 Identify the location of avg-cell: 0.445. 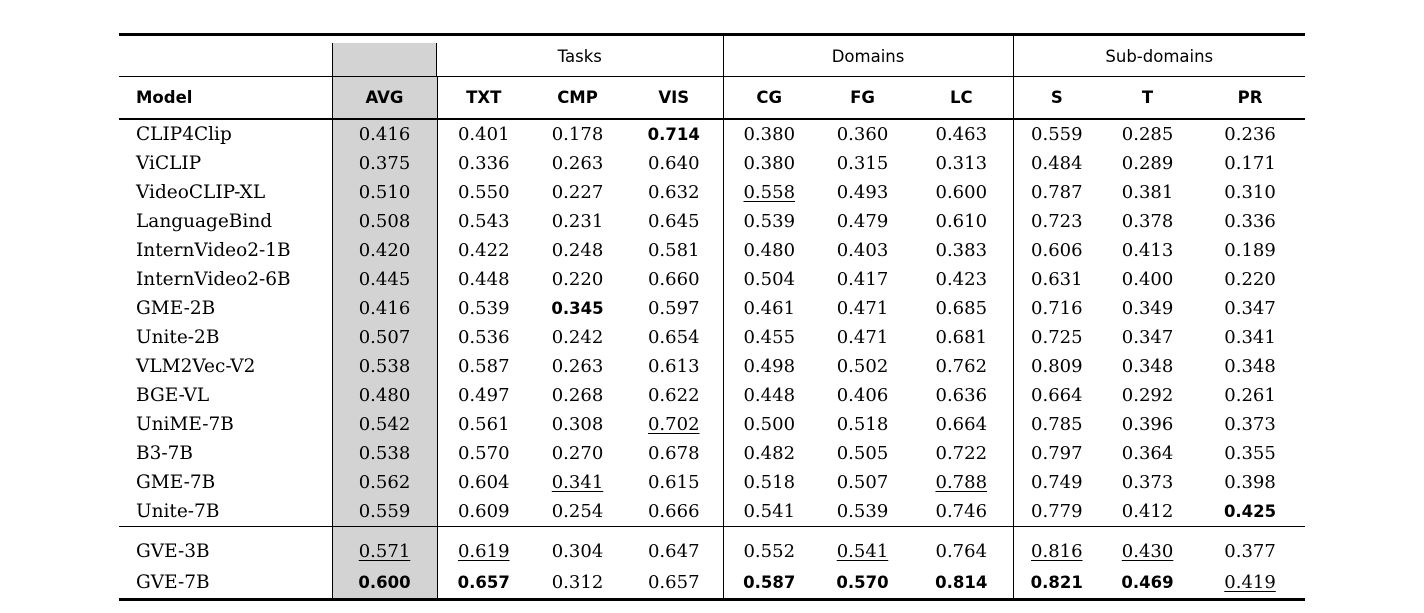
(384, 279).